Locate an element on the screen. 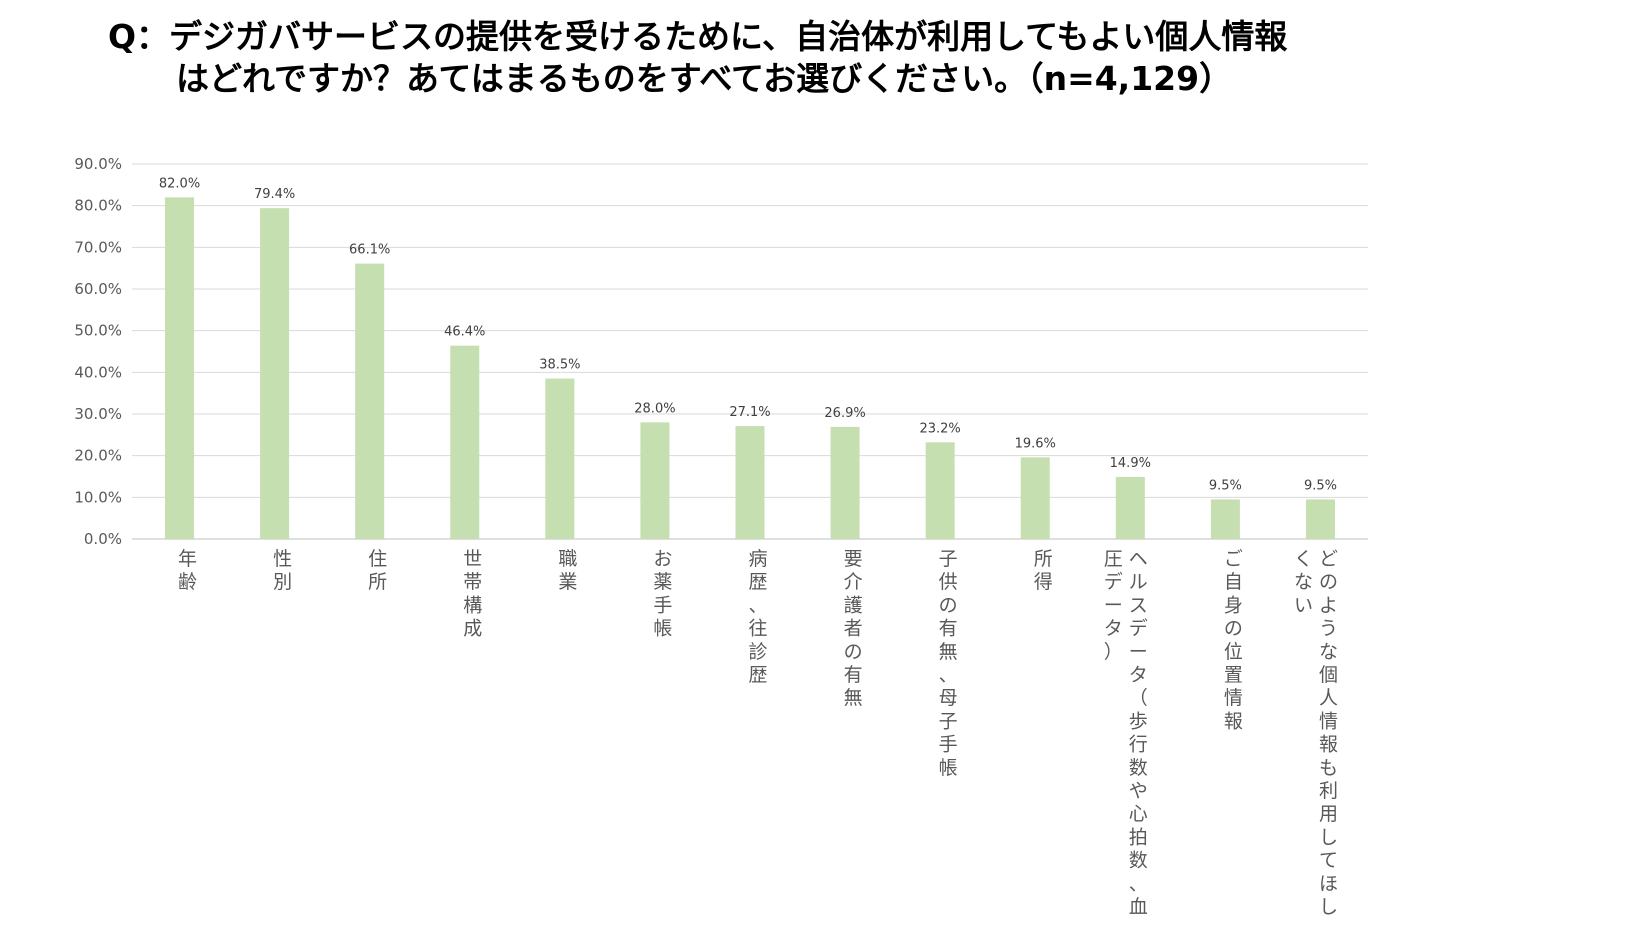  category-label-char: も is located at coordinates (1328, 768).